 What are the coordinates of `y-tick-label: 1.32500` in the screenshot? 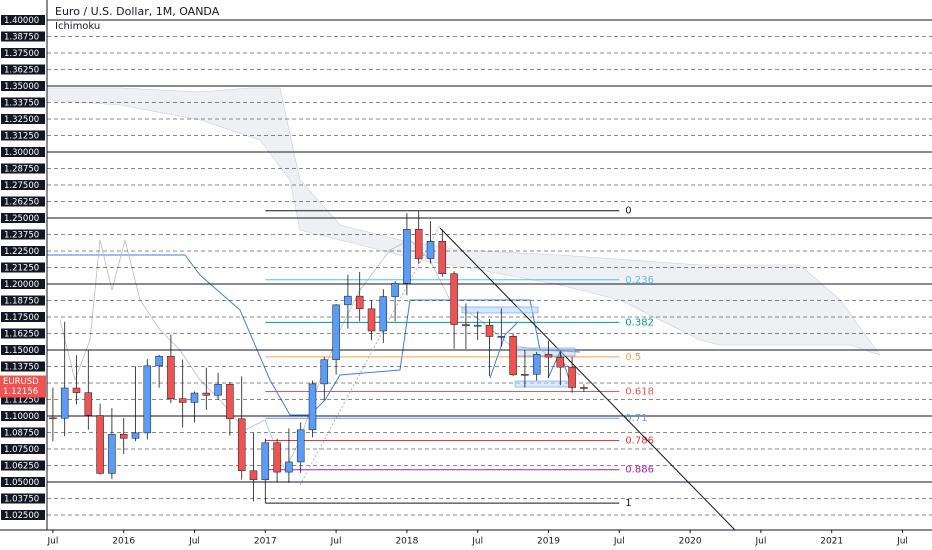 It's located at (21, 120).